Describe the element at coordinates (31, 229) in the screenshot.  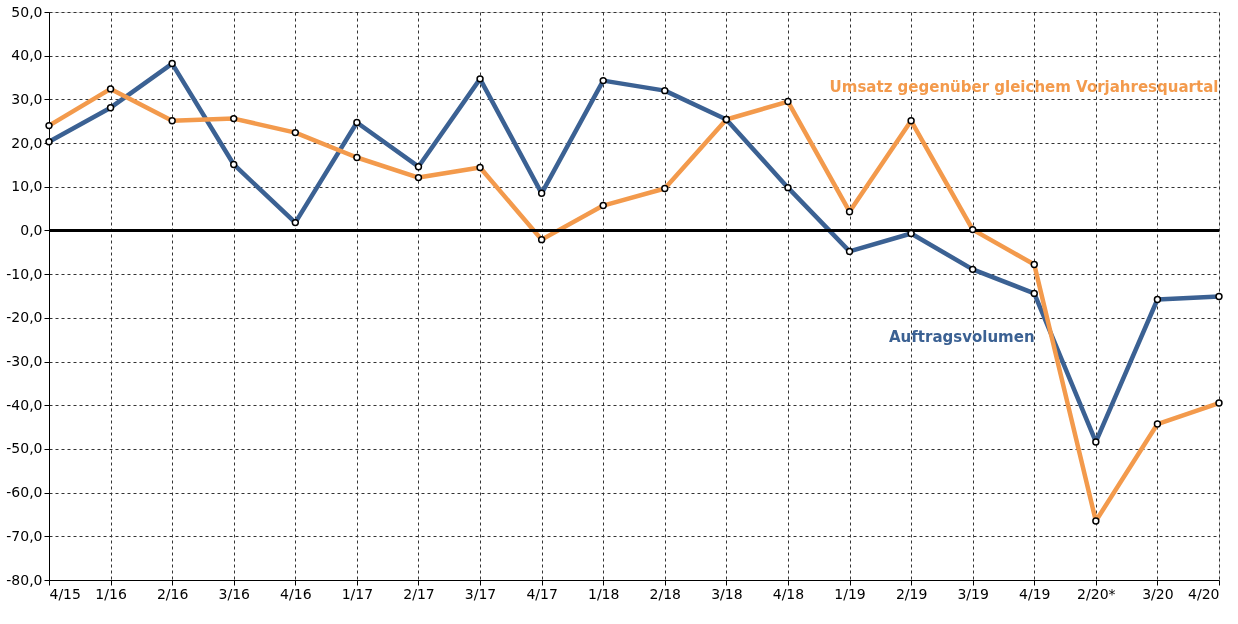
I see `y-tick-label: 0,0` at that location.